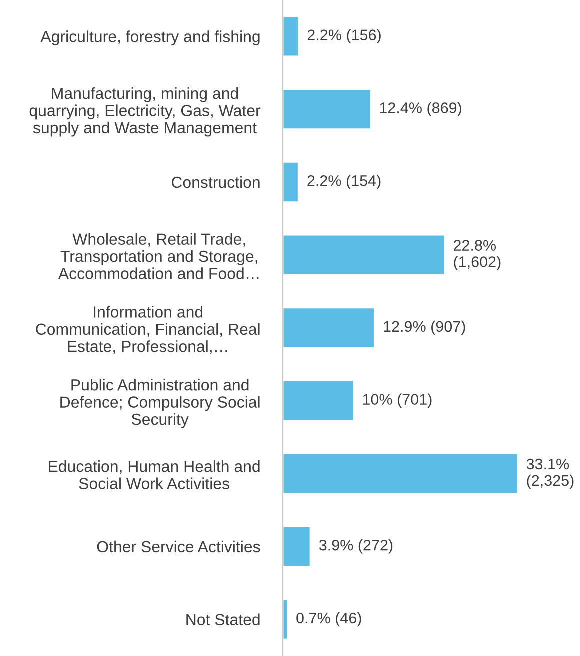  Describe the element at coordinates (425, 328) in the screenshot. I see `data-label: 12.9% (907)` at that location.